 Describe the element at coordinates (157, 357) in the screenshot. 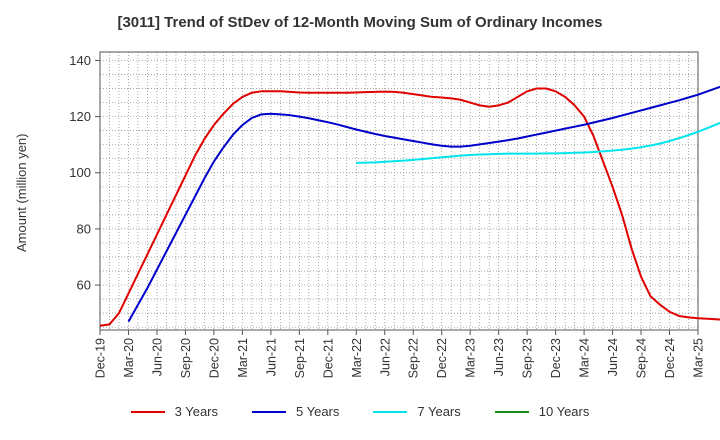

I see `x-tick-label: Jun-20` at that location.